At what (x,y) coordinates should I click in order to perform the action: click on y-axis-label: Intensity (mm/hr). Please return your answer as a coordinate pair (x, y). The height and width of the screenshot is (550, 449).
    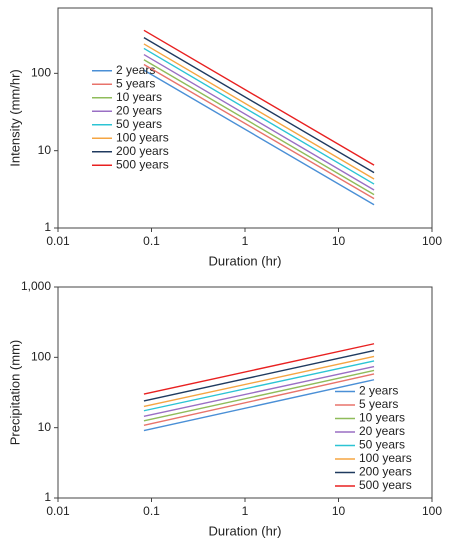
    Looking at the image, I should click on (14, 118).